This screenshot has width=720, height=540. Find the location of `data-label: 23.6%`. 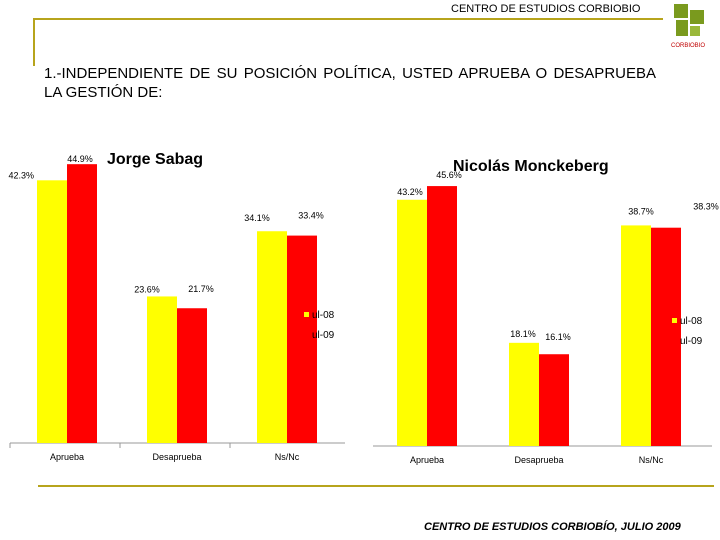

data-label: 23.6% is located at coordinates (147, 289).